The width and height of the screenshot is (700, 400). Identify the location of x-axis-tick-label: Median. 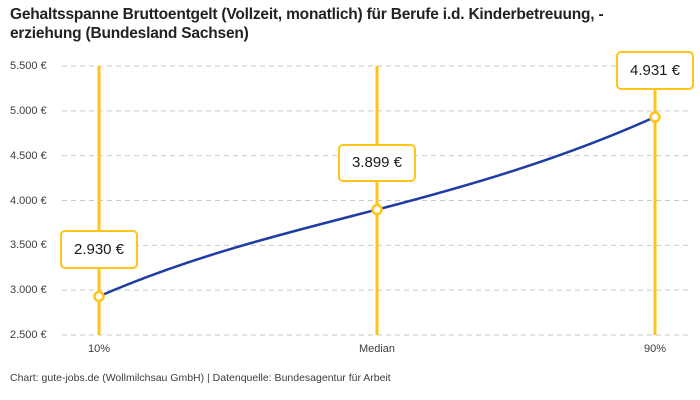
(377, 349).